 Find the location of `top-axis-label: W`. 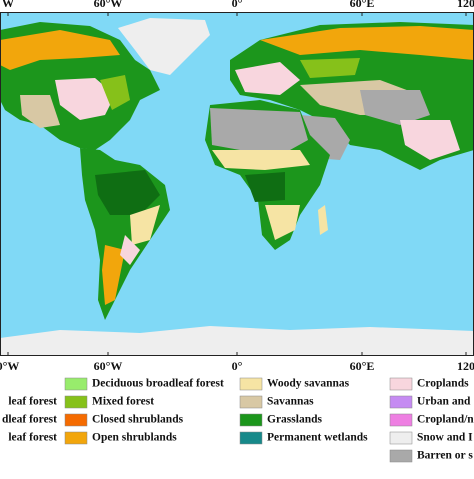

top-axis-label: W is located at coordinates (8, 5).